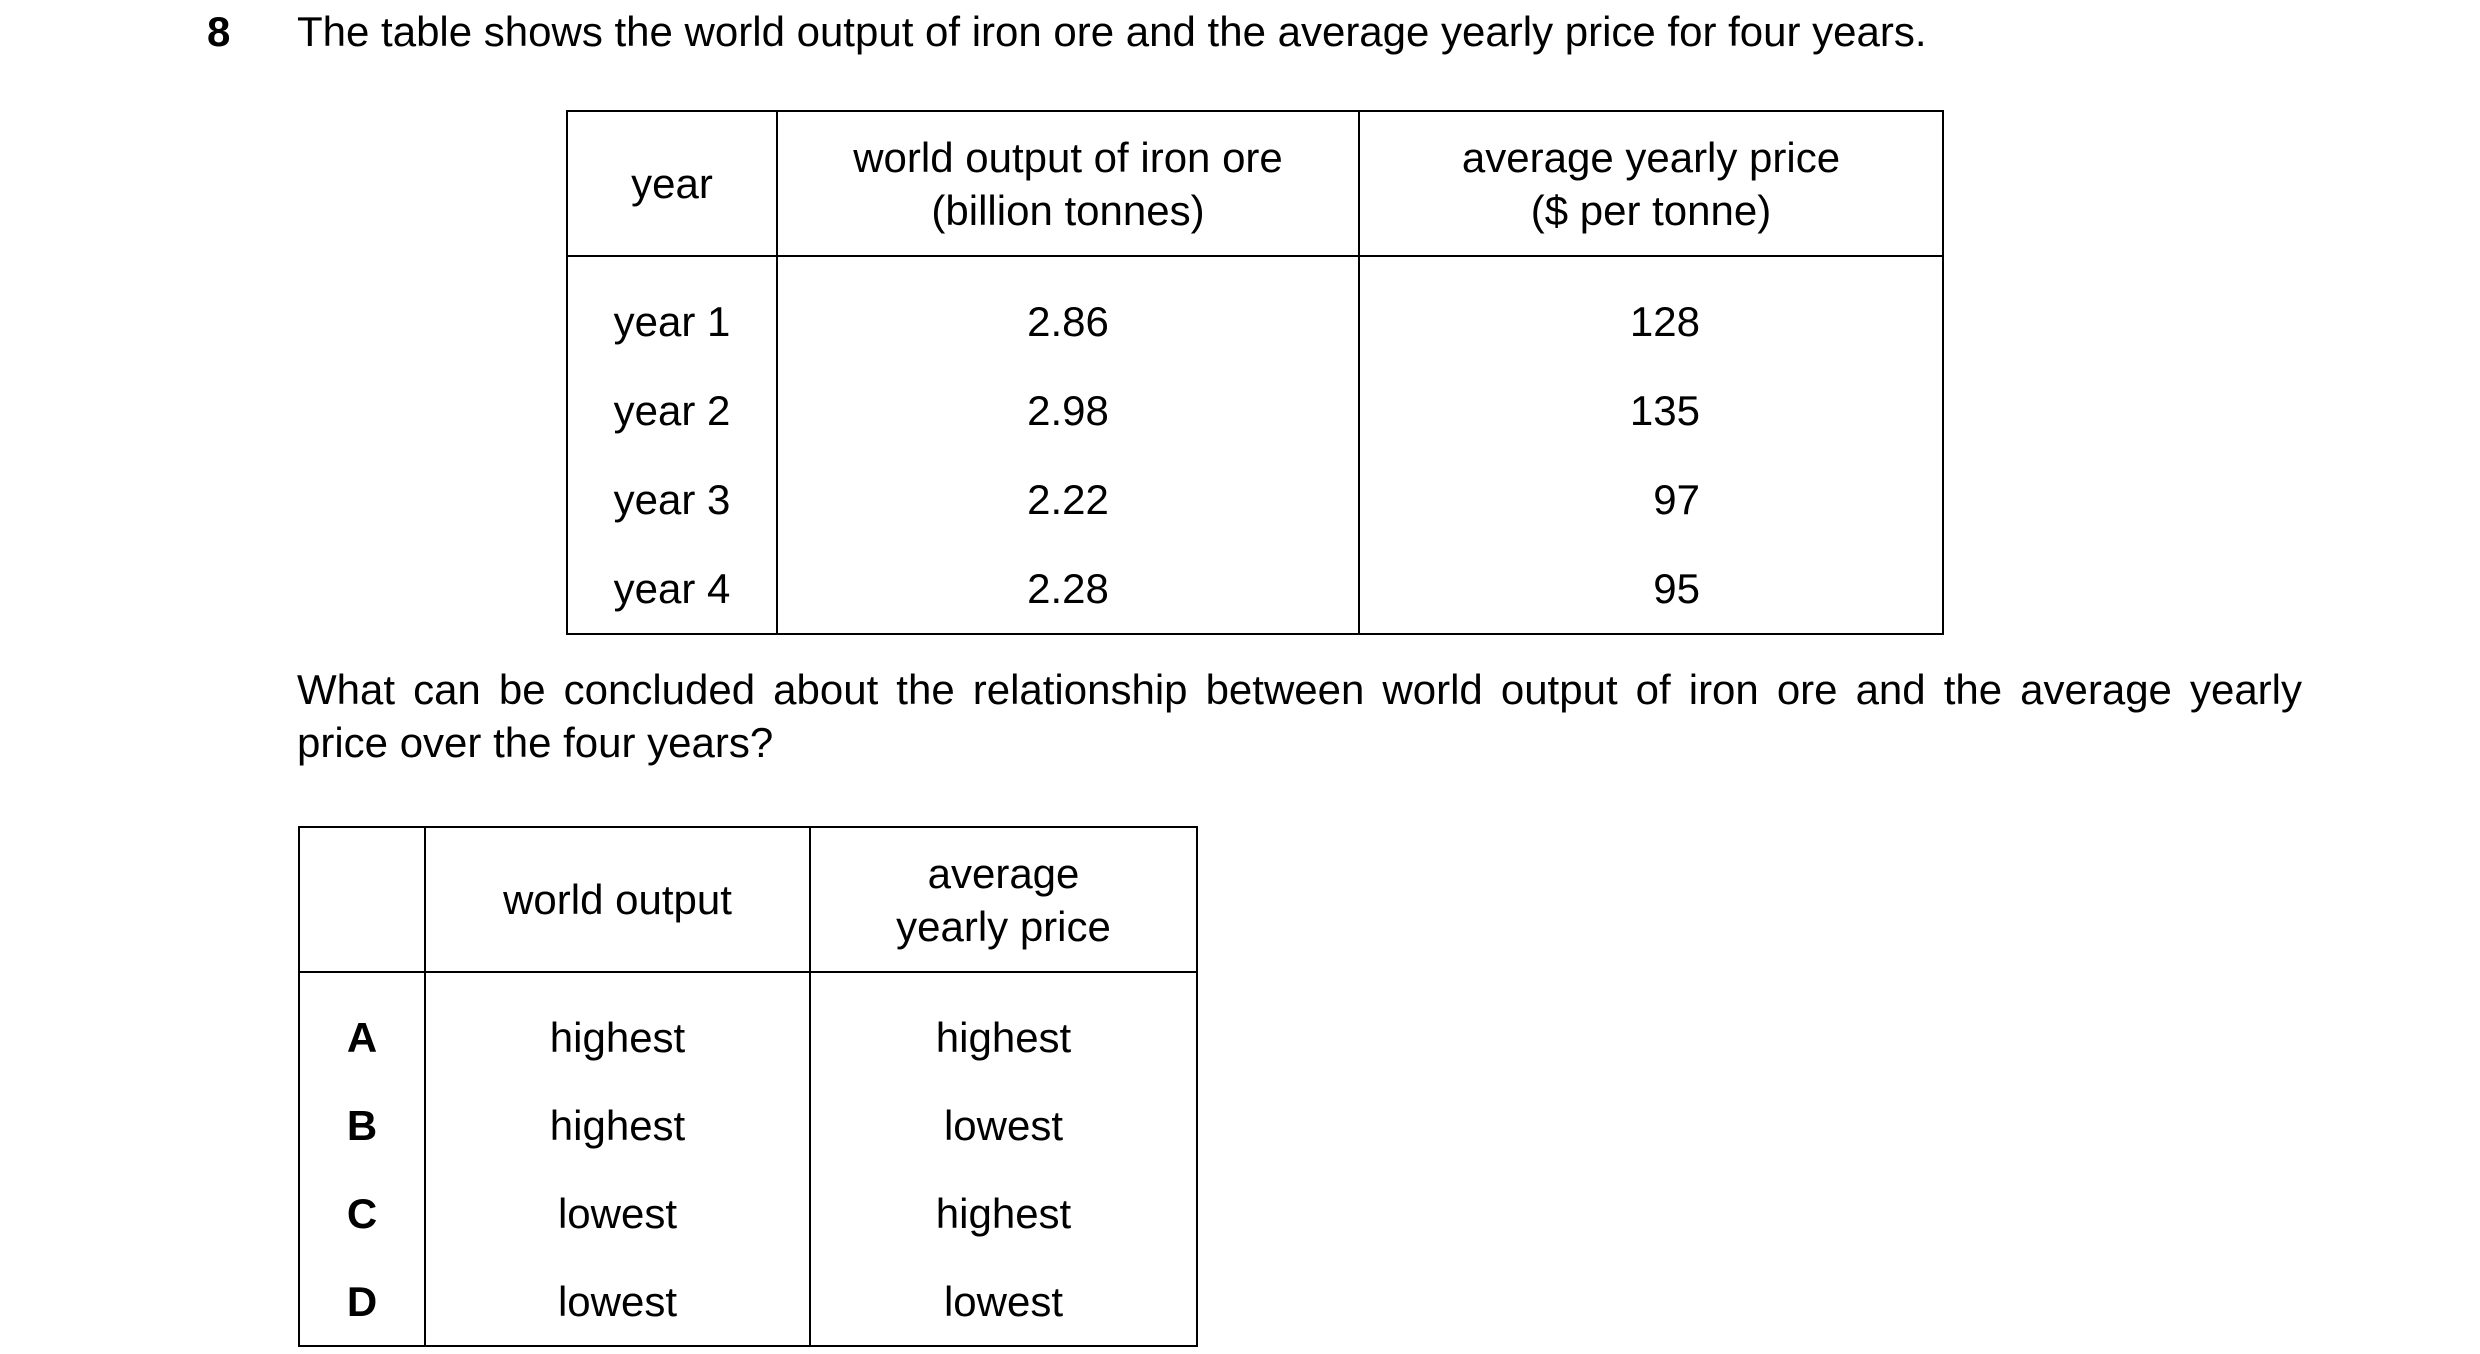 The width and height of the screenshot is (2480, 1354). Describe the element at coordinates (219, 31) in the screenshot. I see `question-number: 8` at that location.